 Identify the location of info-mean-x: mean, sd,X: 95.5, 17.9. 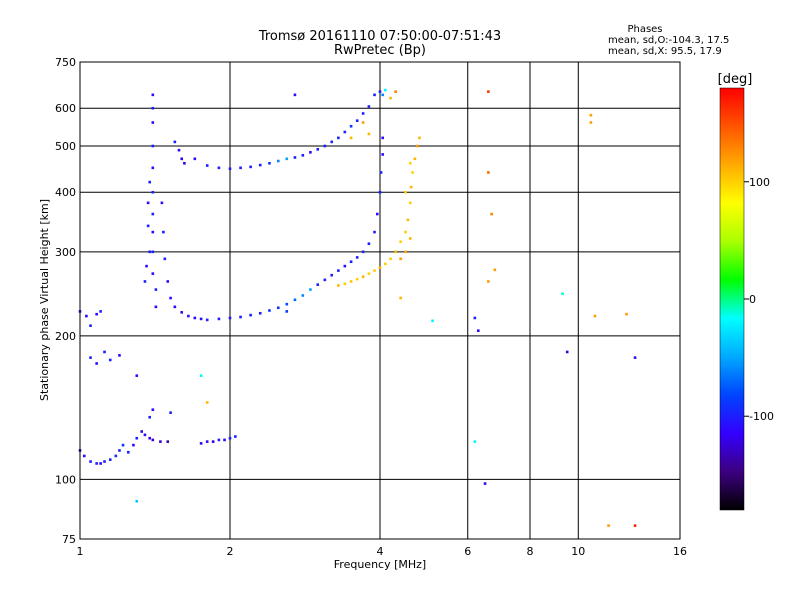
(665, 51).